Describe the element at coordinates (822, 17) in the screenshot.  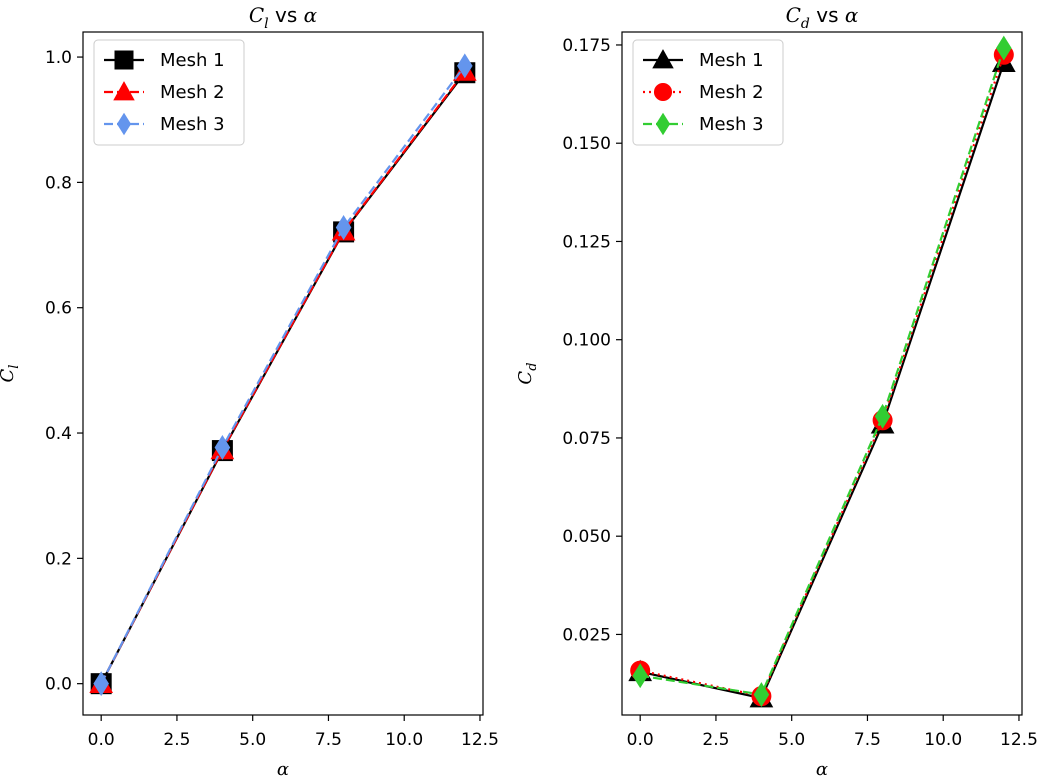
I see `chart-title: Cd vs α` at that location.